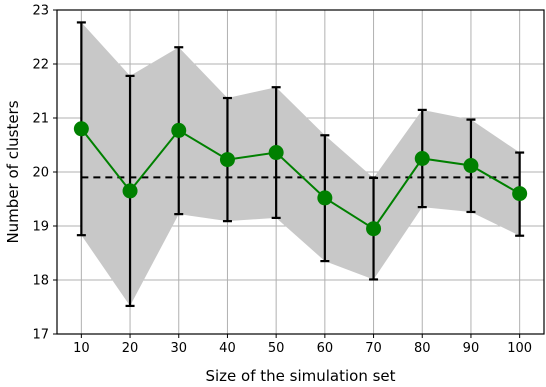  What do you see at coordinates (422, 348) in the screenshot?
I see `x-tick-label: 80` at bounding box center [422, 348].